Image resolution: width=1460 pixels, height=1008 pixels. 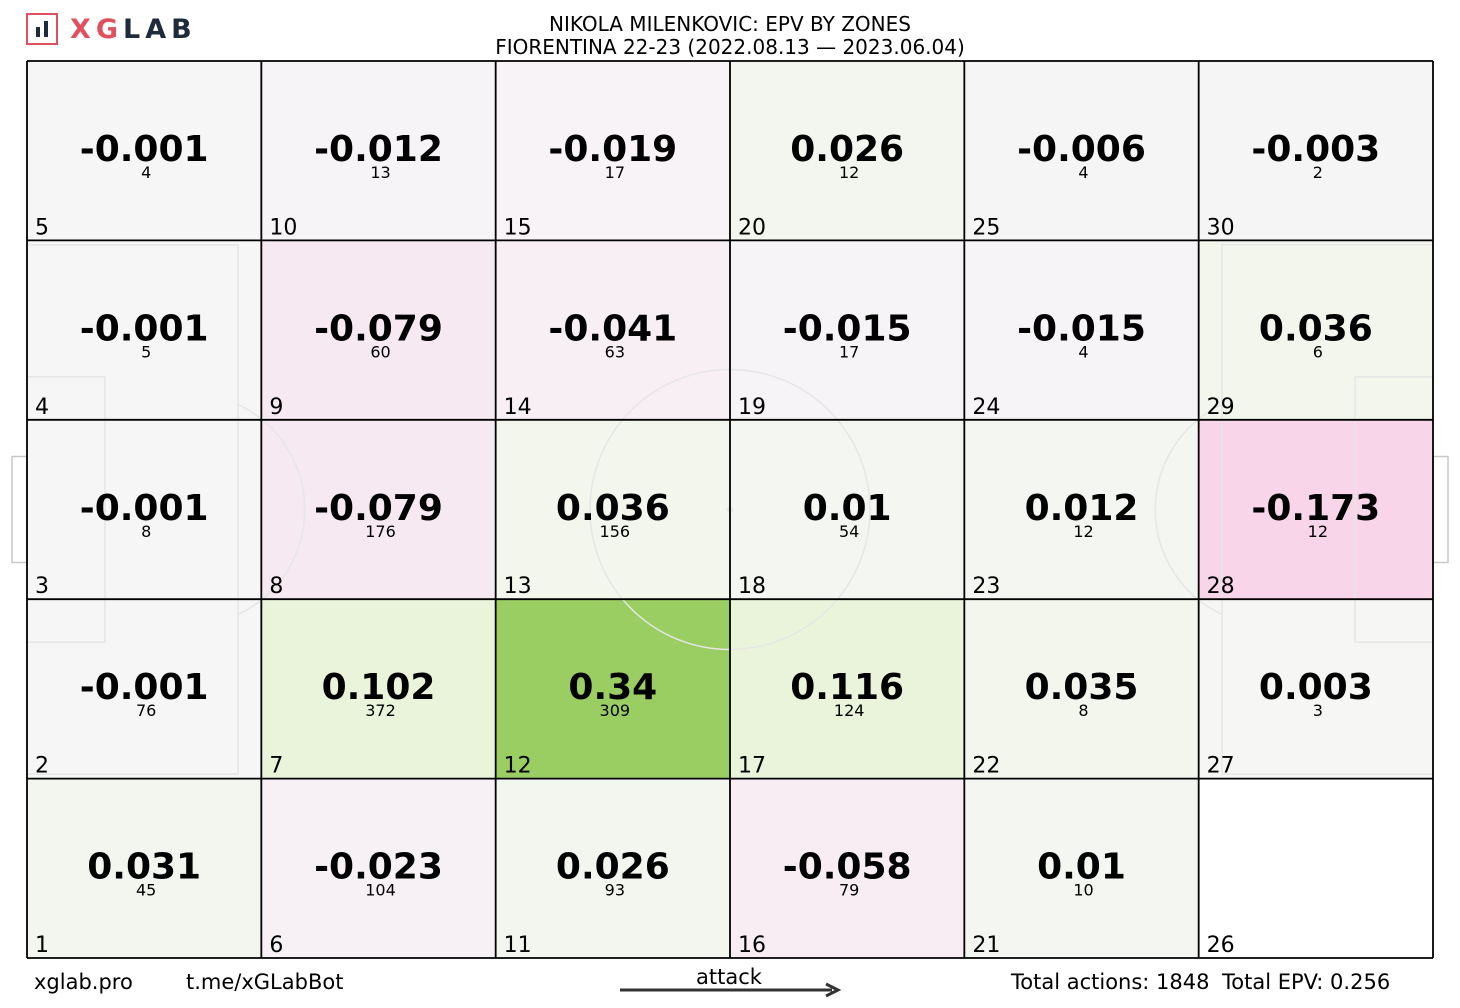 What do you see at coordinates (518, 407) in the screenshot?
I see `zone-number-label: 14` at bounding box center [518, 407].